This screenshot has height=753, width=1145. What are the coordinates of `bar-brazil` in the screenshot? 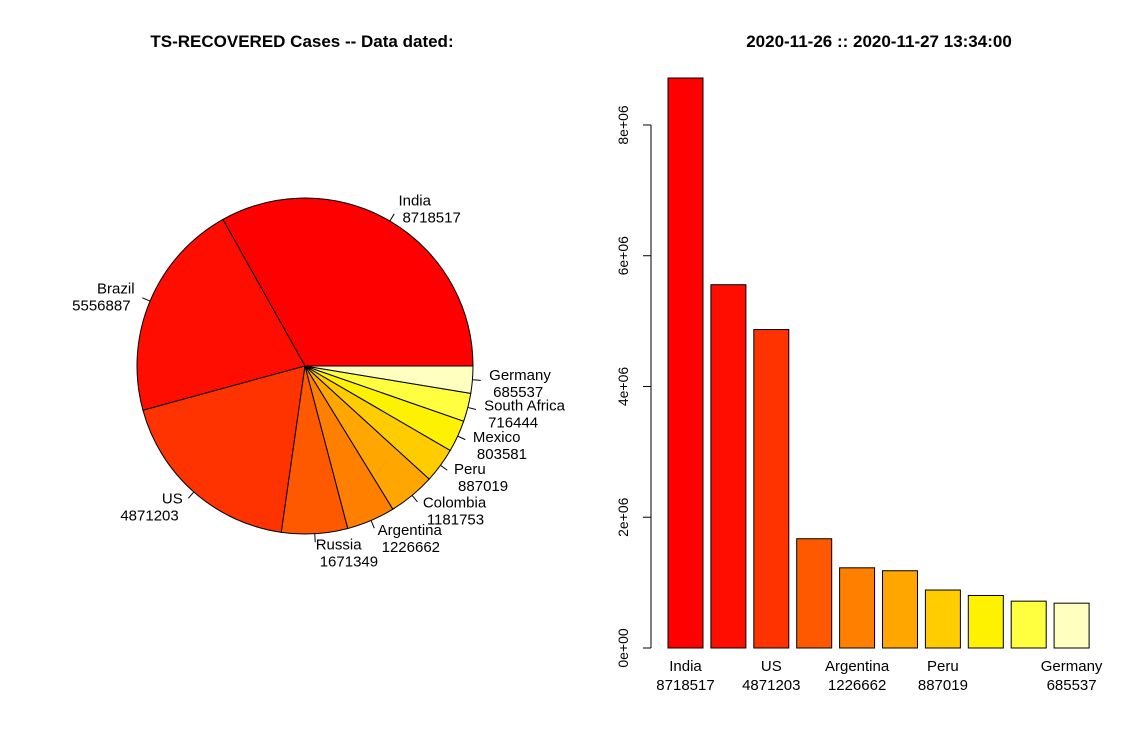 It's located at (728, 466).